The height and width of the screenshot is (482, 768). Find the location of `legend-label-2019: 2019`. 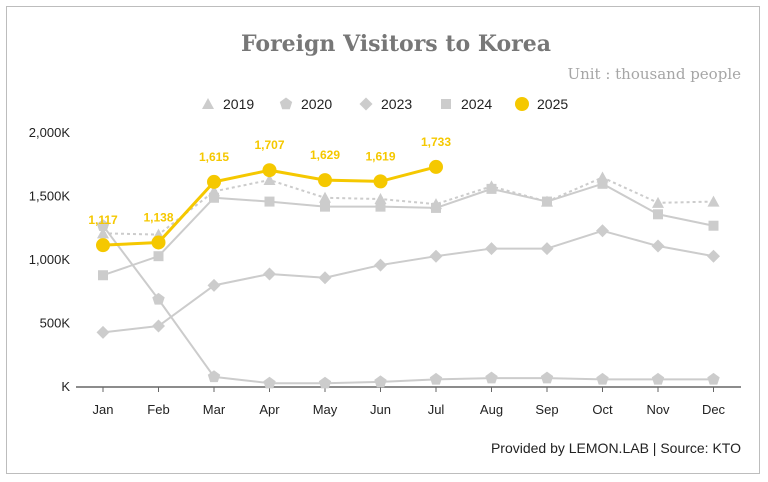

legend-label-2019: 2019 is located at coordinates (238, 104).